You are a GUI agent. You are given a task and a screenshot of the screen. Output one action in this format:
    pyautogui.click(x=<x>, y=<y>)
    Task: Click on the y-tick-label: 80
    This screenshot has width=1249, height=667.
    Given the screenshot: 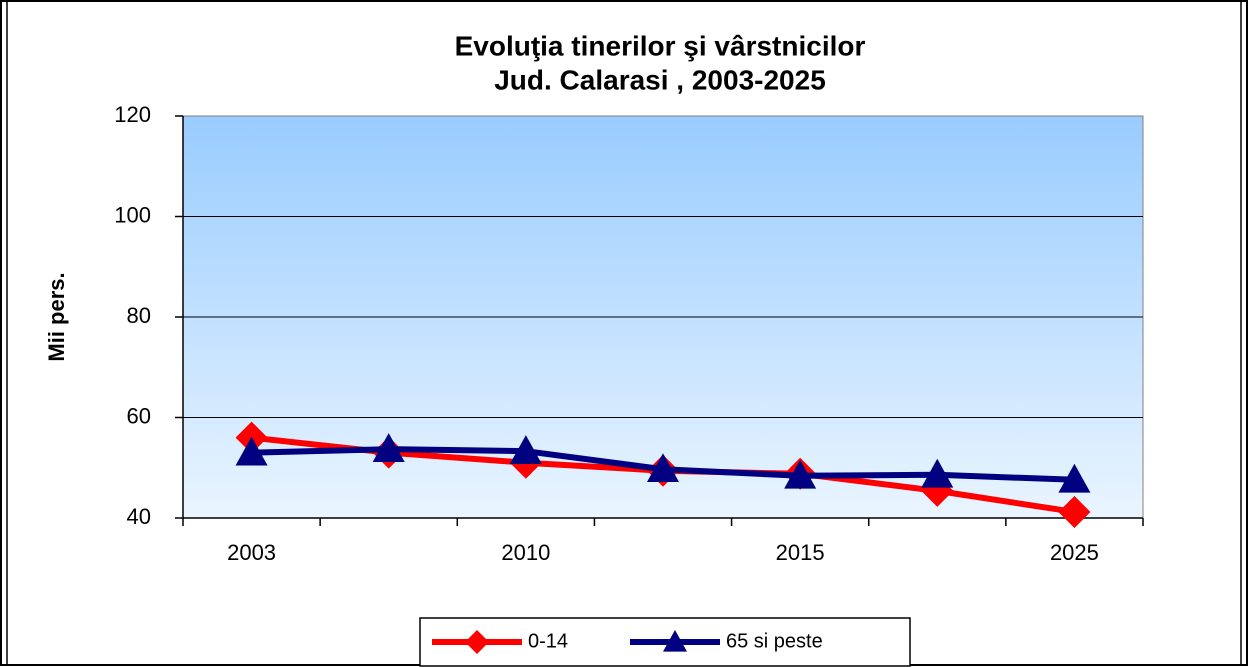 What is the action you would take?
    pyautogui.click(x=139, y=315)
    